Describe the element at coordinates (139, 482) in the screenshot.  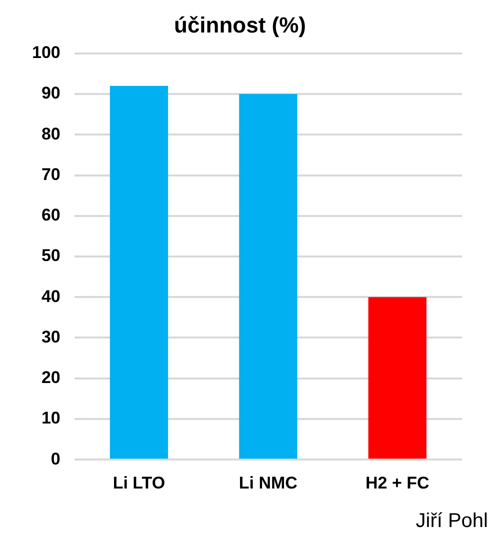
I see `x-tick-label: Li LTO` at that location.